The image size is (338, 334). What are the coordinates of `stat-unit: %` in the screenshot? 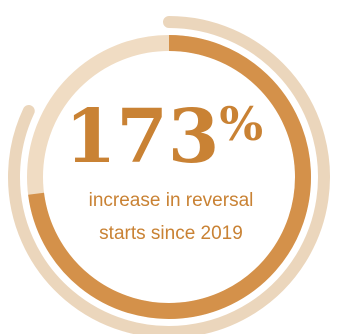 It's located at (241, 124).